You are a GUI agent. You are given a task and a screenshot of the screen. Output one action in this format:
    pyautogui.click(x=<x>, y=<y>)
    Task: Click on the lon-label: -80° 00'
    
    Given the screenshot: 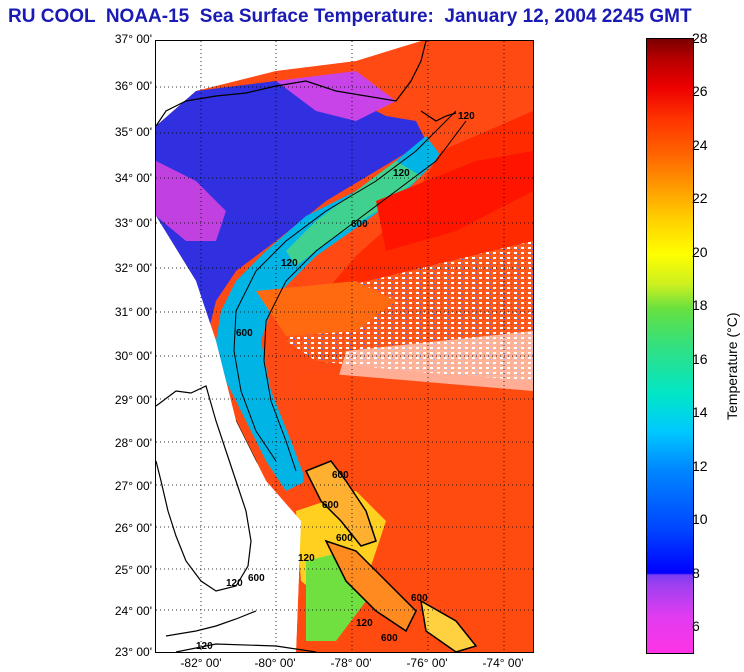 What is the action you would take?
    pyautogui.click(x=275, y=663)
    